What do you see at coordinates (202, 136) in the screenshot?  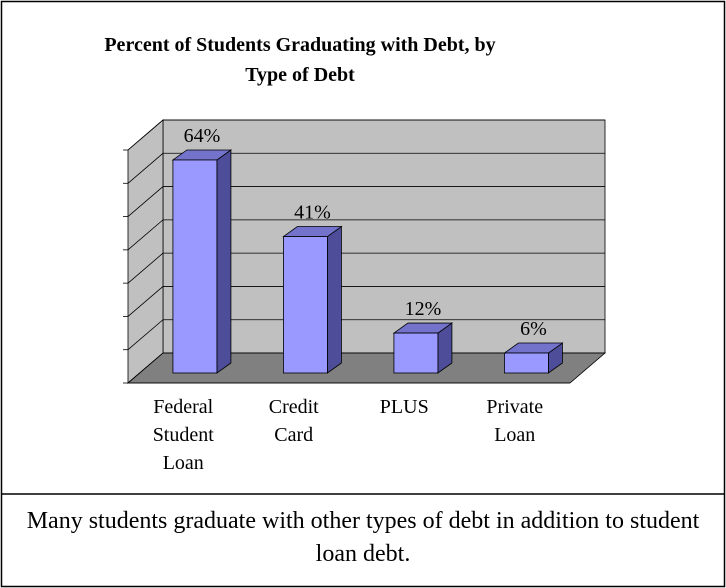 I see `data-label: 64%` at bounding box center [202, 136].